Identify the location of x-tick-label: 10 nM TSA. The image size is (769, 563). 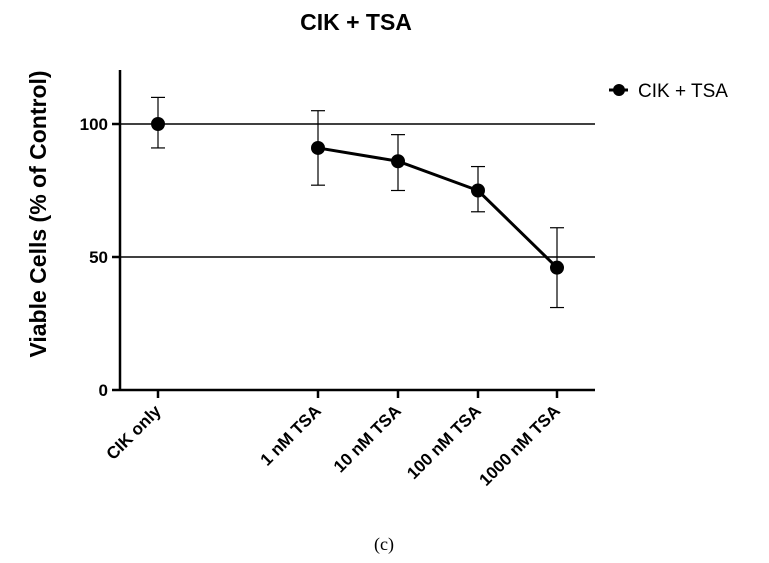
(367, 438).